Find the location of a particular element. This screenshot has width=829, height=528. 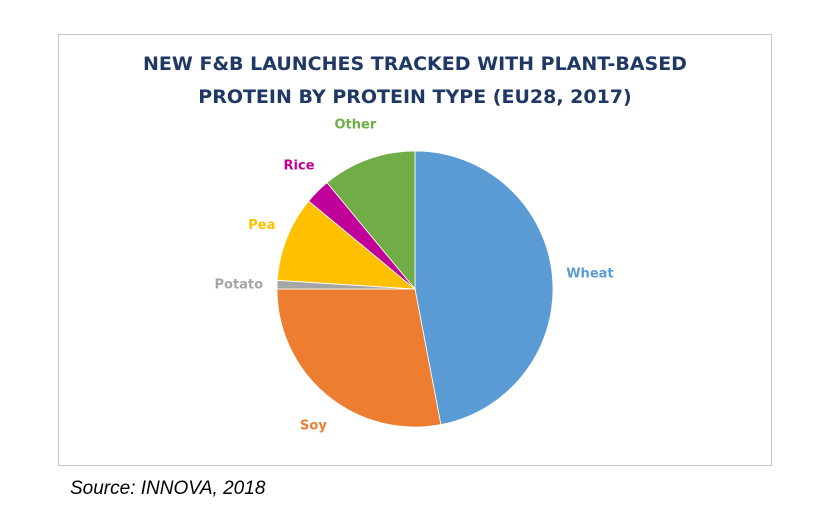

slice-label-potato: Potato is located at coordinates (238, 284).